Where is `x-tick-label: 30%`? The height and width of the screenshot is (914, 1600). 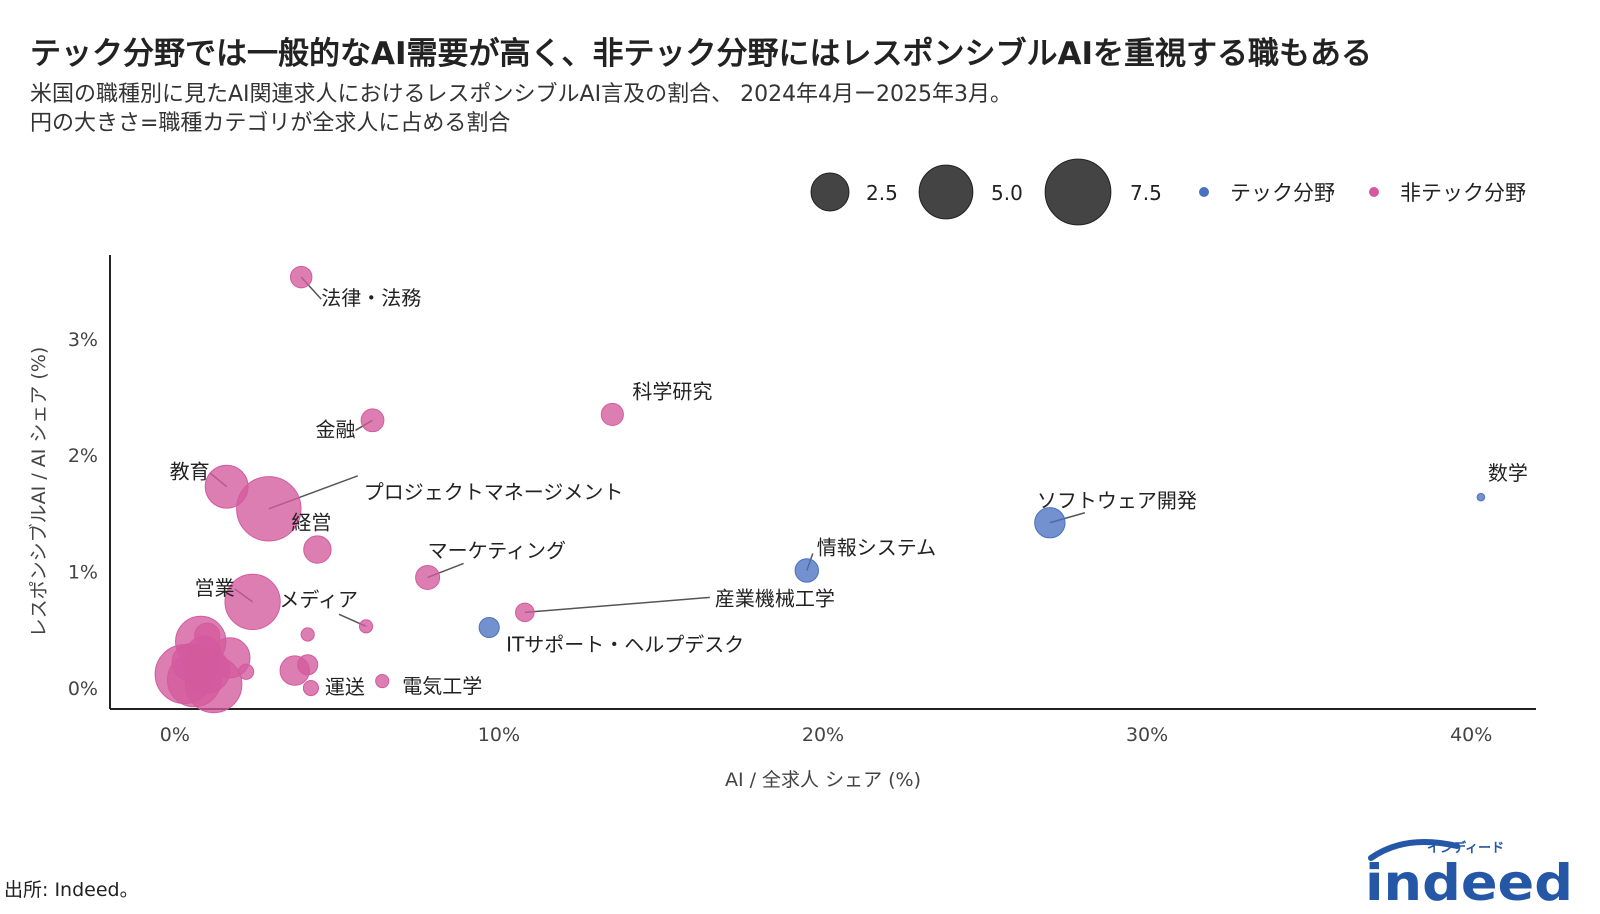 x-tick-label: 30% is located at coordinates (1147, 735).